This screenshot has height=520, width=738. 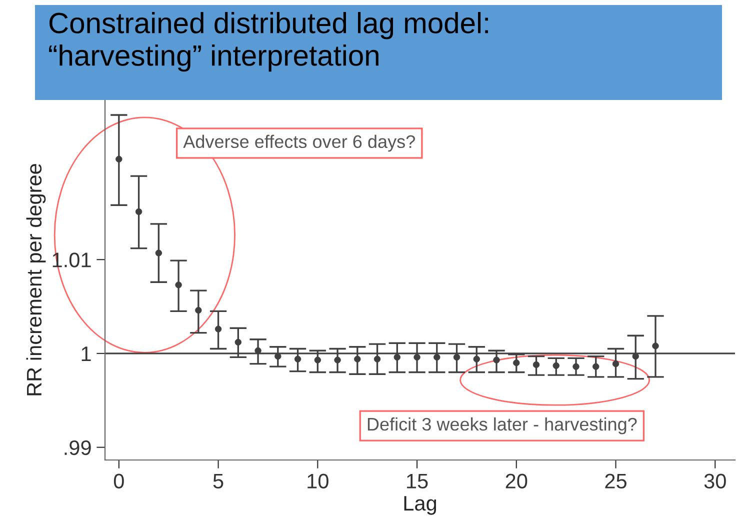 I want to click on y-axis-title: RR increment per degree, so click(x=36, y=280).